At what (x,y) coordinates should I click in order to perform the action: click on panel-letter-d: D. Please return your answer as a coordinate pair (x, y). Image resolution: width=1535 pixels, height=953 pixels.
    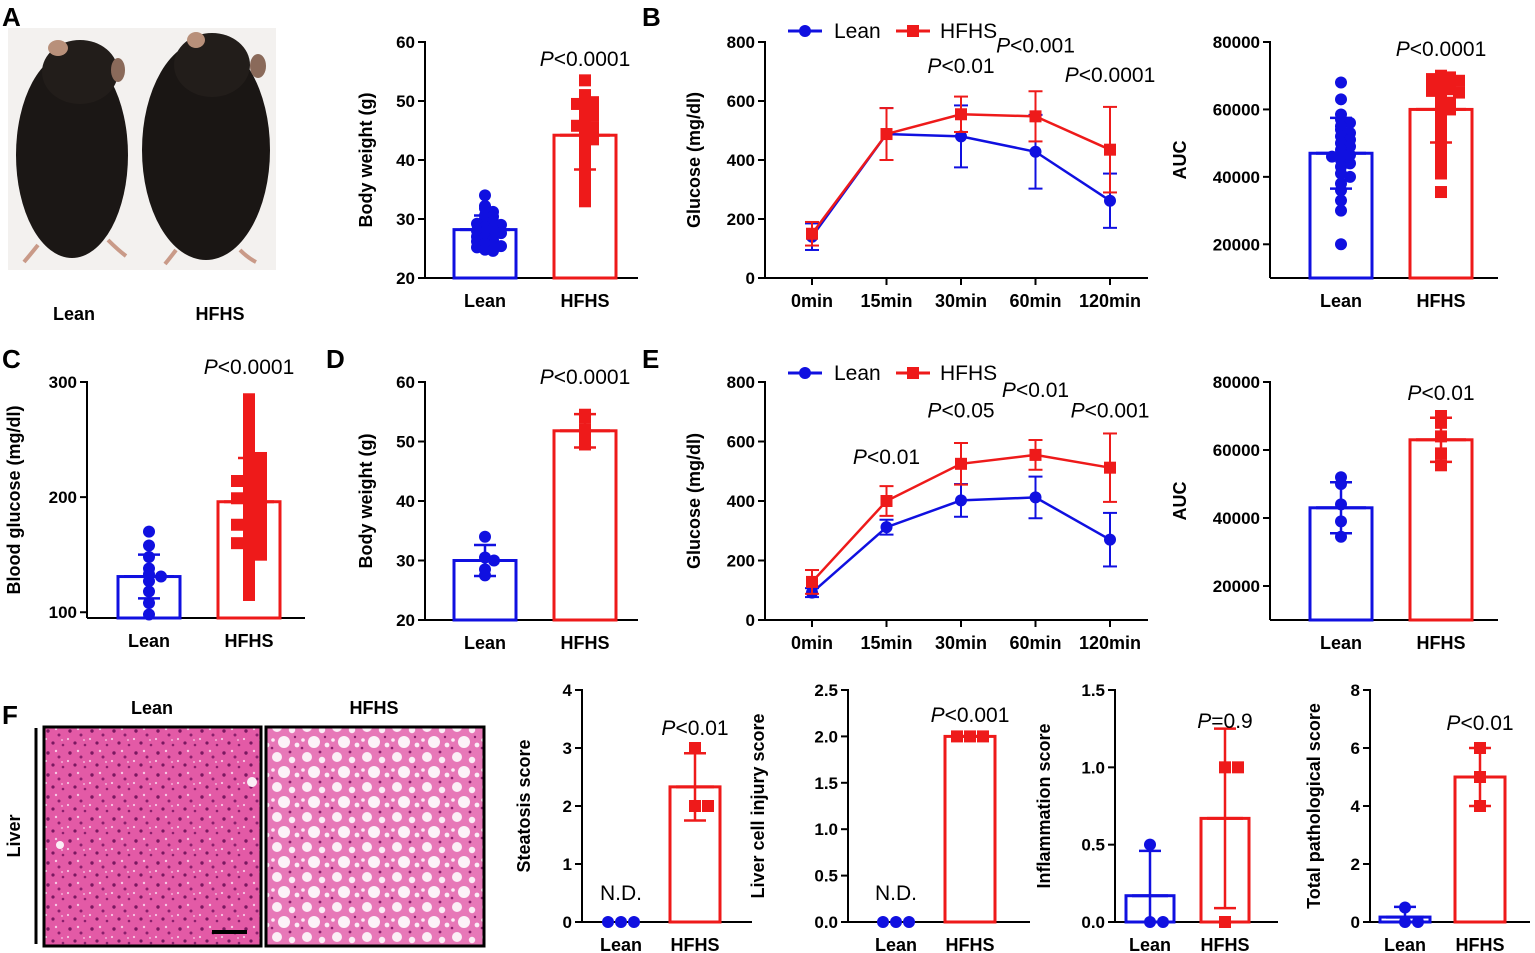
    Looking at the image, I should click on (335, 359).